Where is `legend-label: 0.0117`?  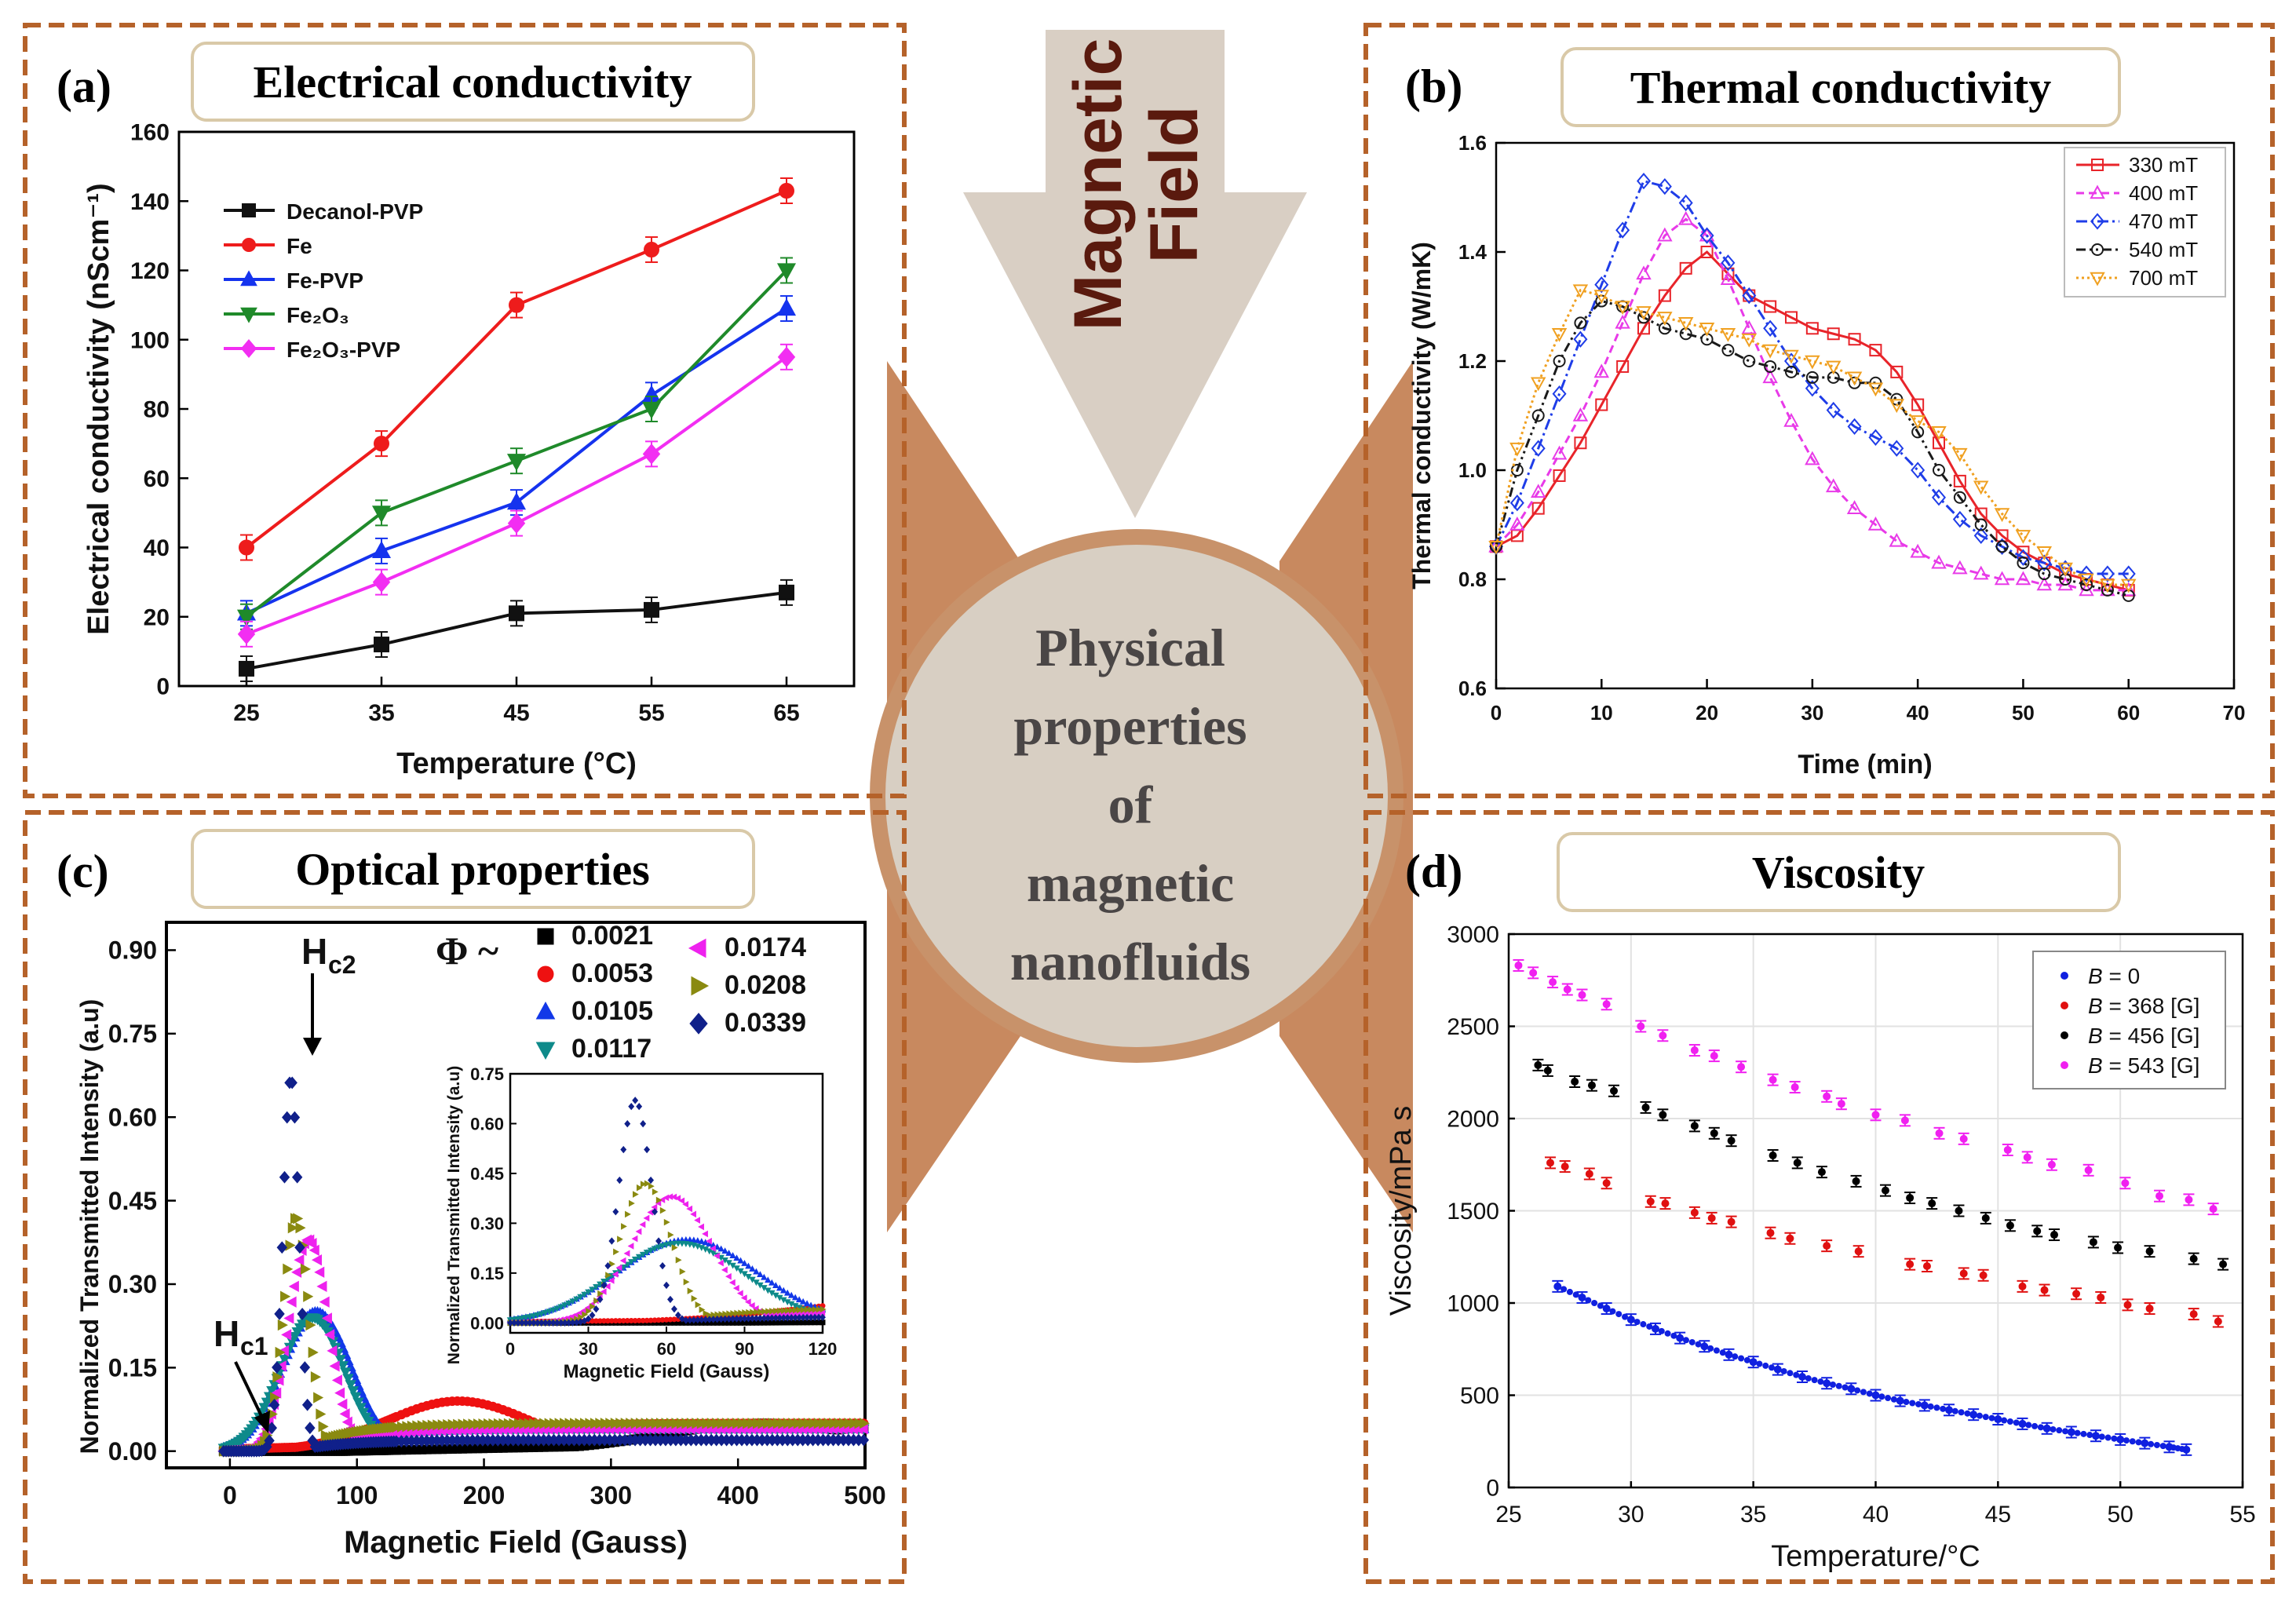
legend-label: 0.0117 is located at coordinates (611, 1049).